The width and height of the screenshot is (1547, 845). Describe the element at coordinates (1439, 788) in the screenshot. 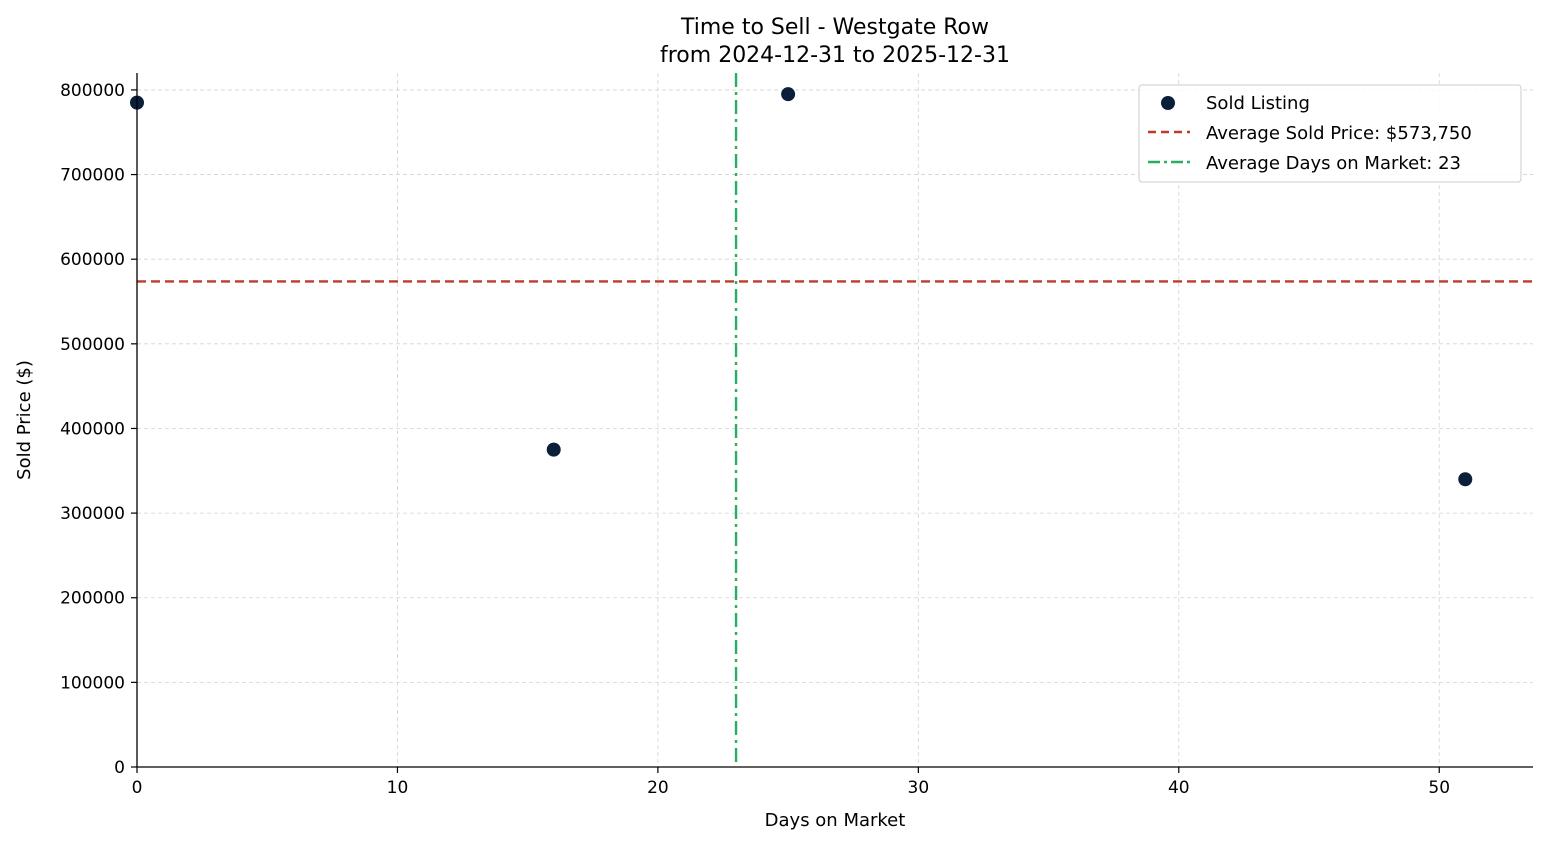

I see `x-tick-label: 50` at that location.